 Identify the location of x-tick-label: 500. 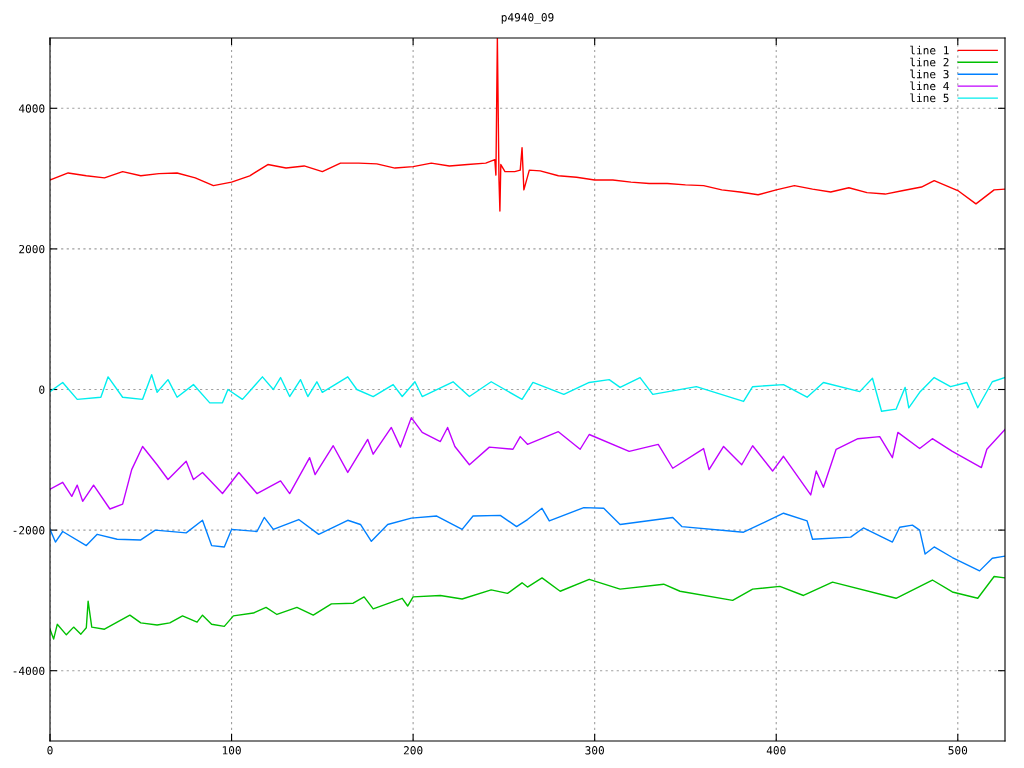
(958, 750).